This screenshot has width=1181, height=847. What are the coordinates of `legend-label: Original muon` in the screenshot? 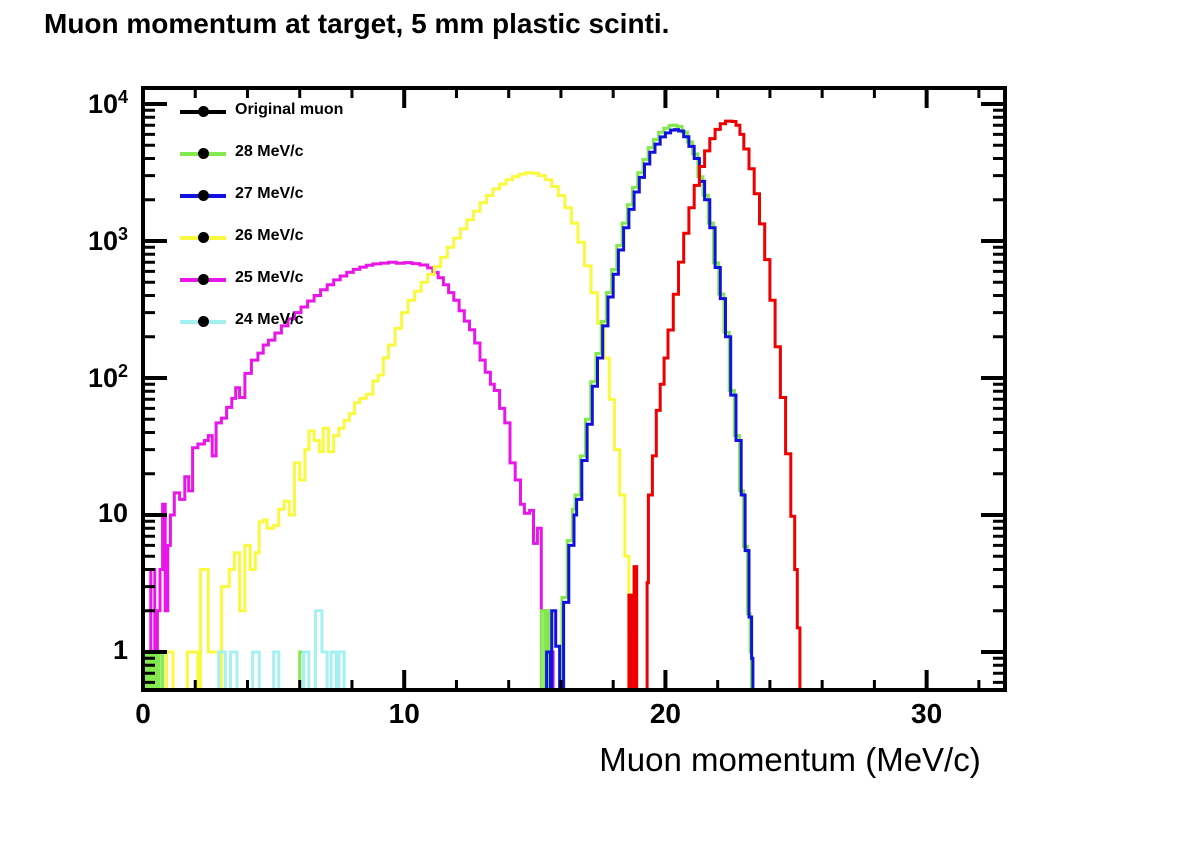 It's located at (289, 109).